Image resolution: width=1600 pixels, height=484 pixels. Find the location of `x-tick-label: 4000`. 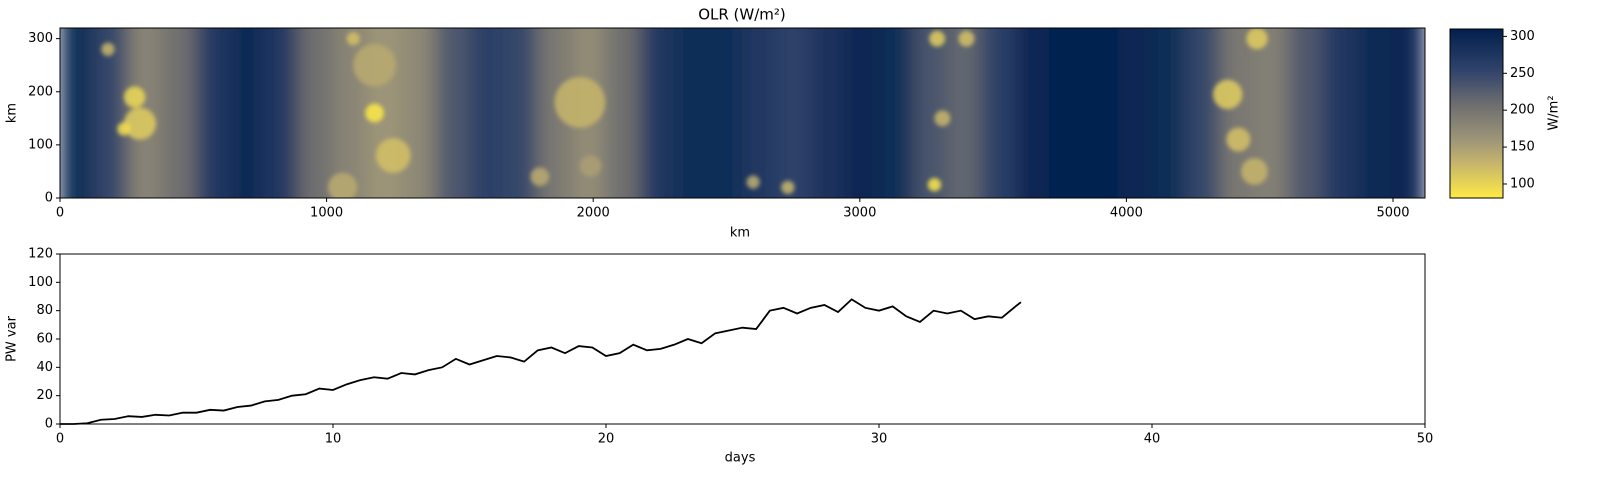

x-tick-label: 4000 is located at coordinates (1126, 213).